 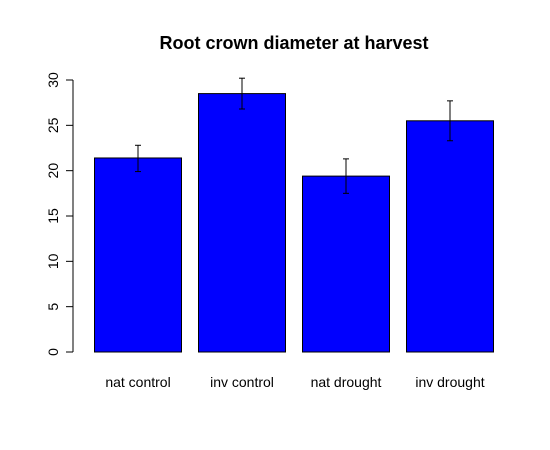 I want to click on category-label: inv control, so click(x=242, y=382).